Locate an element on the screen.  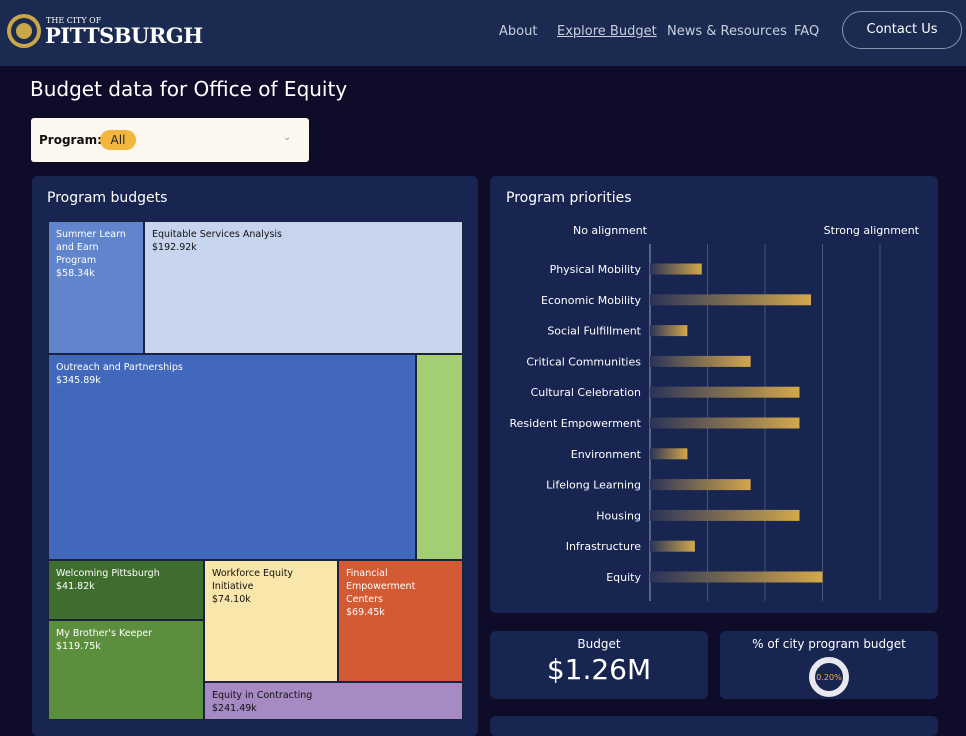
tile-label: My Brother's Keeper is located at coordinates (126, 633).